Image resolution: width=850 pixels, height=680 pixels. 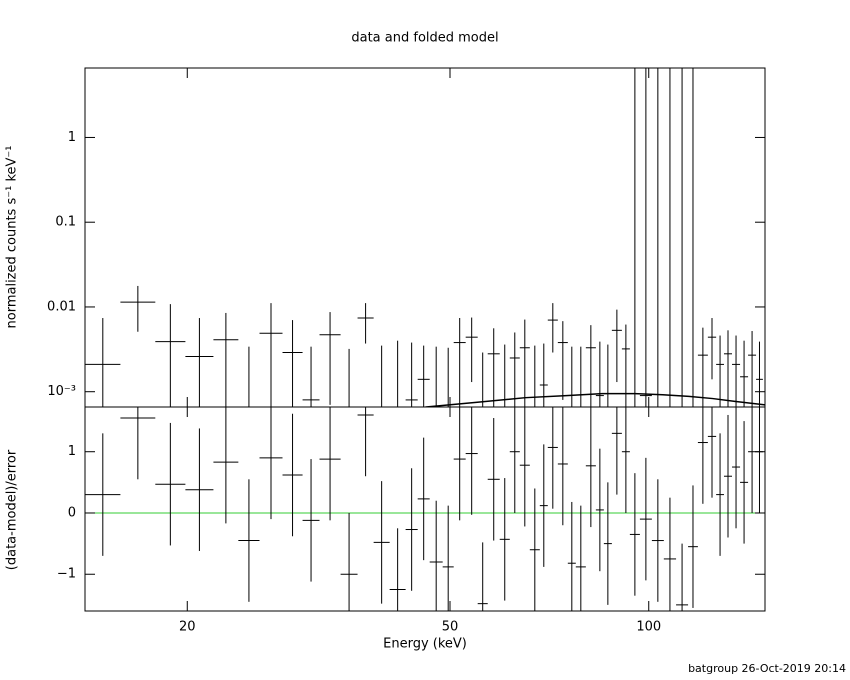 What do you see at coordinates (424, 38) in the screenshot?
I see `chart-title: data and folded model` at bounding box center [424, 38].